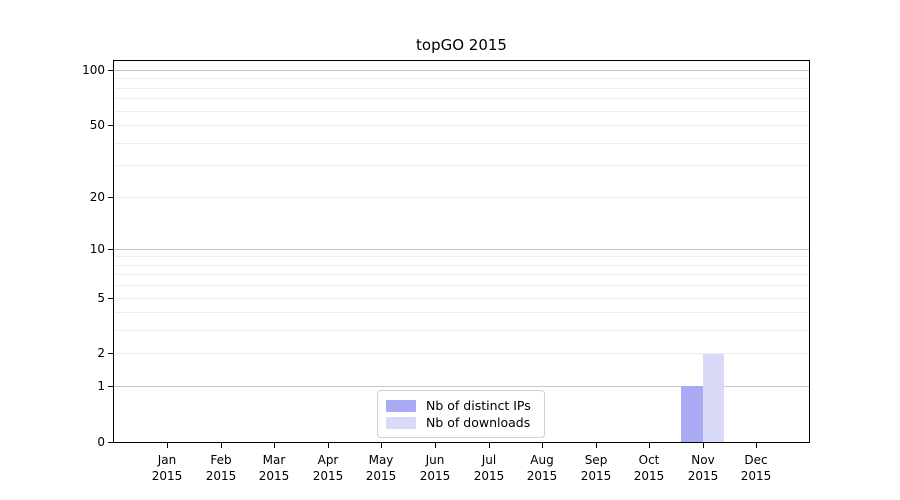  Describe the element at coordinates (274, 460) in the screenshot. I see `x-tick-month: Mar` at that location.